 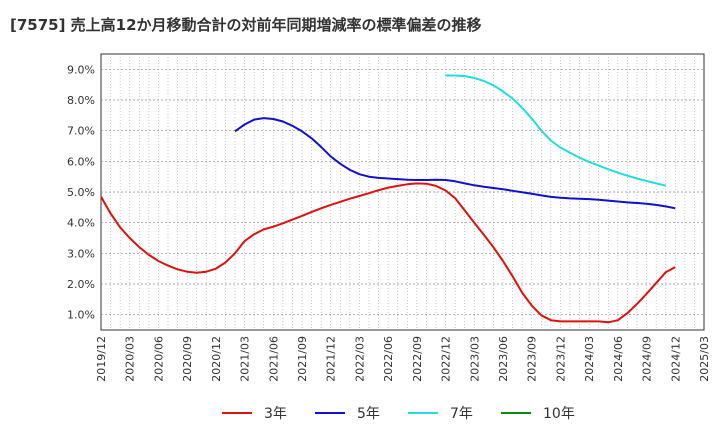 What do you see at coordinates (618, 359) in the screenshot?
I see `x-tick-label: 2024/06` at bounding box center [618, 359].